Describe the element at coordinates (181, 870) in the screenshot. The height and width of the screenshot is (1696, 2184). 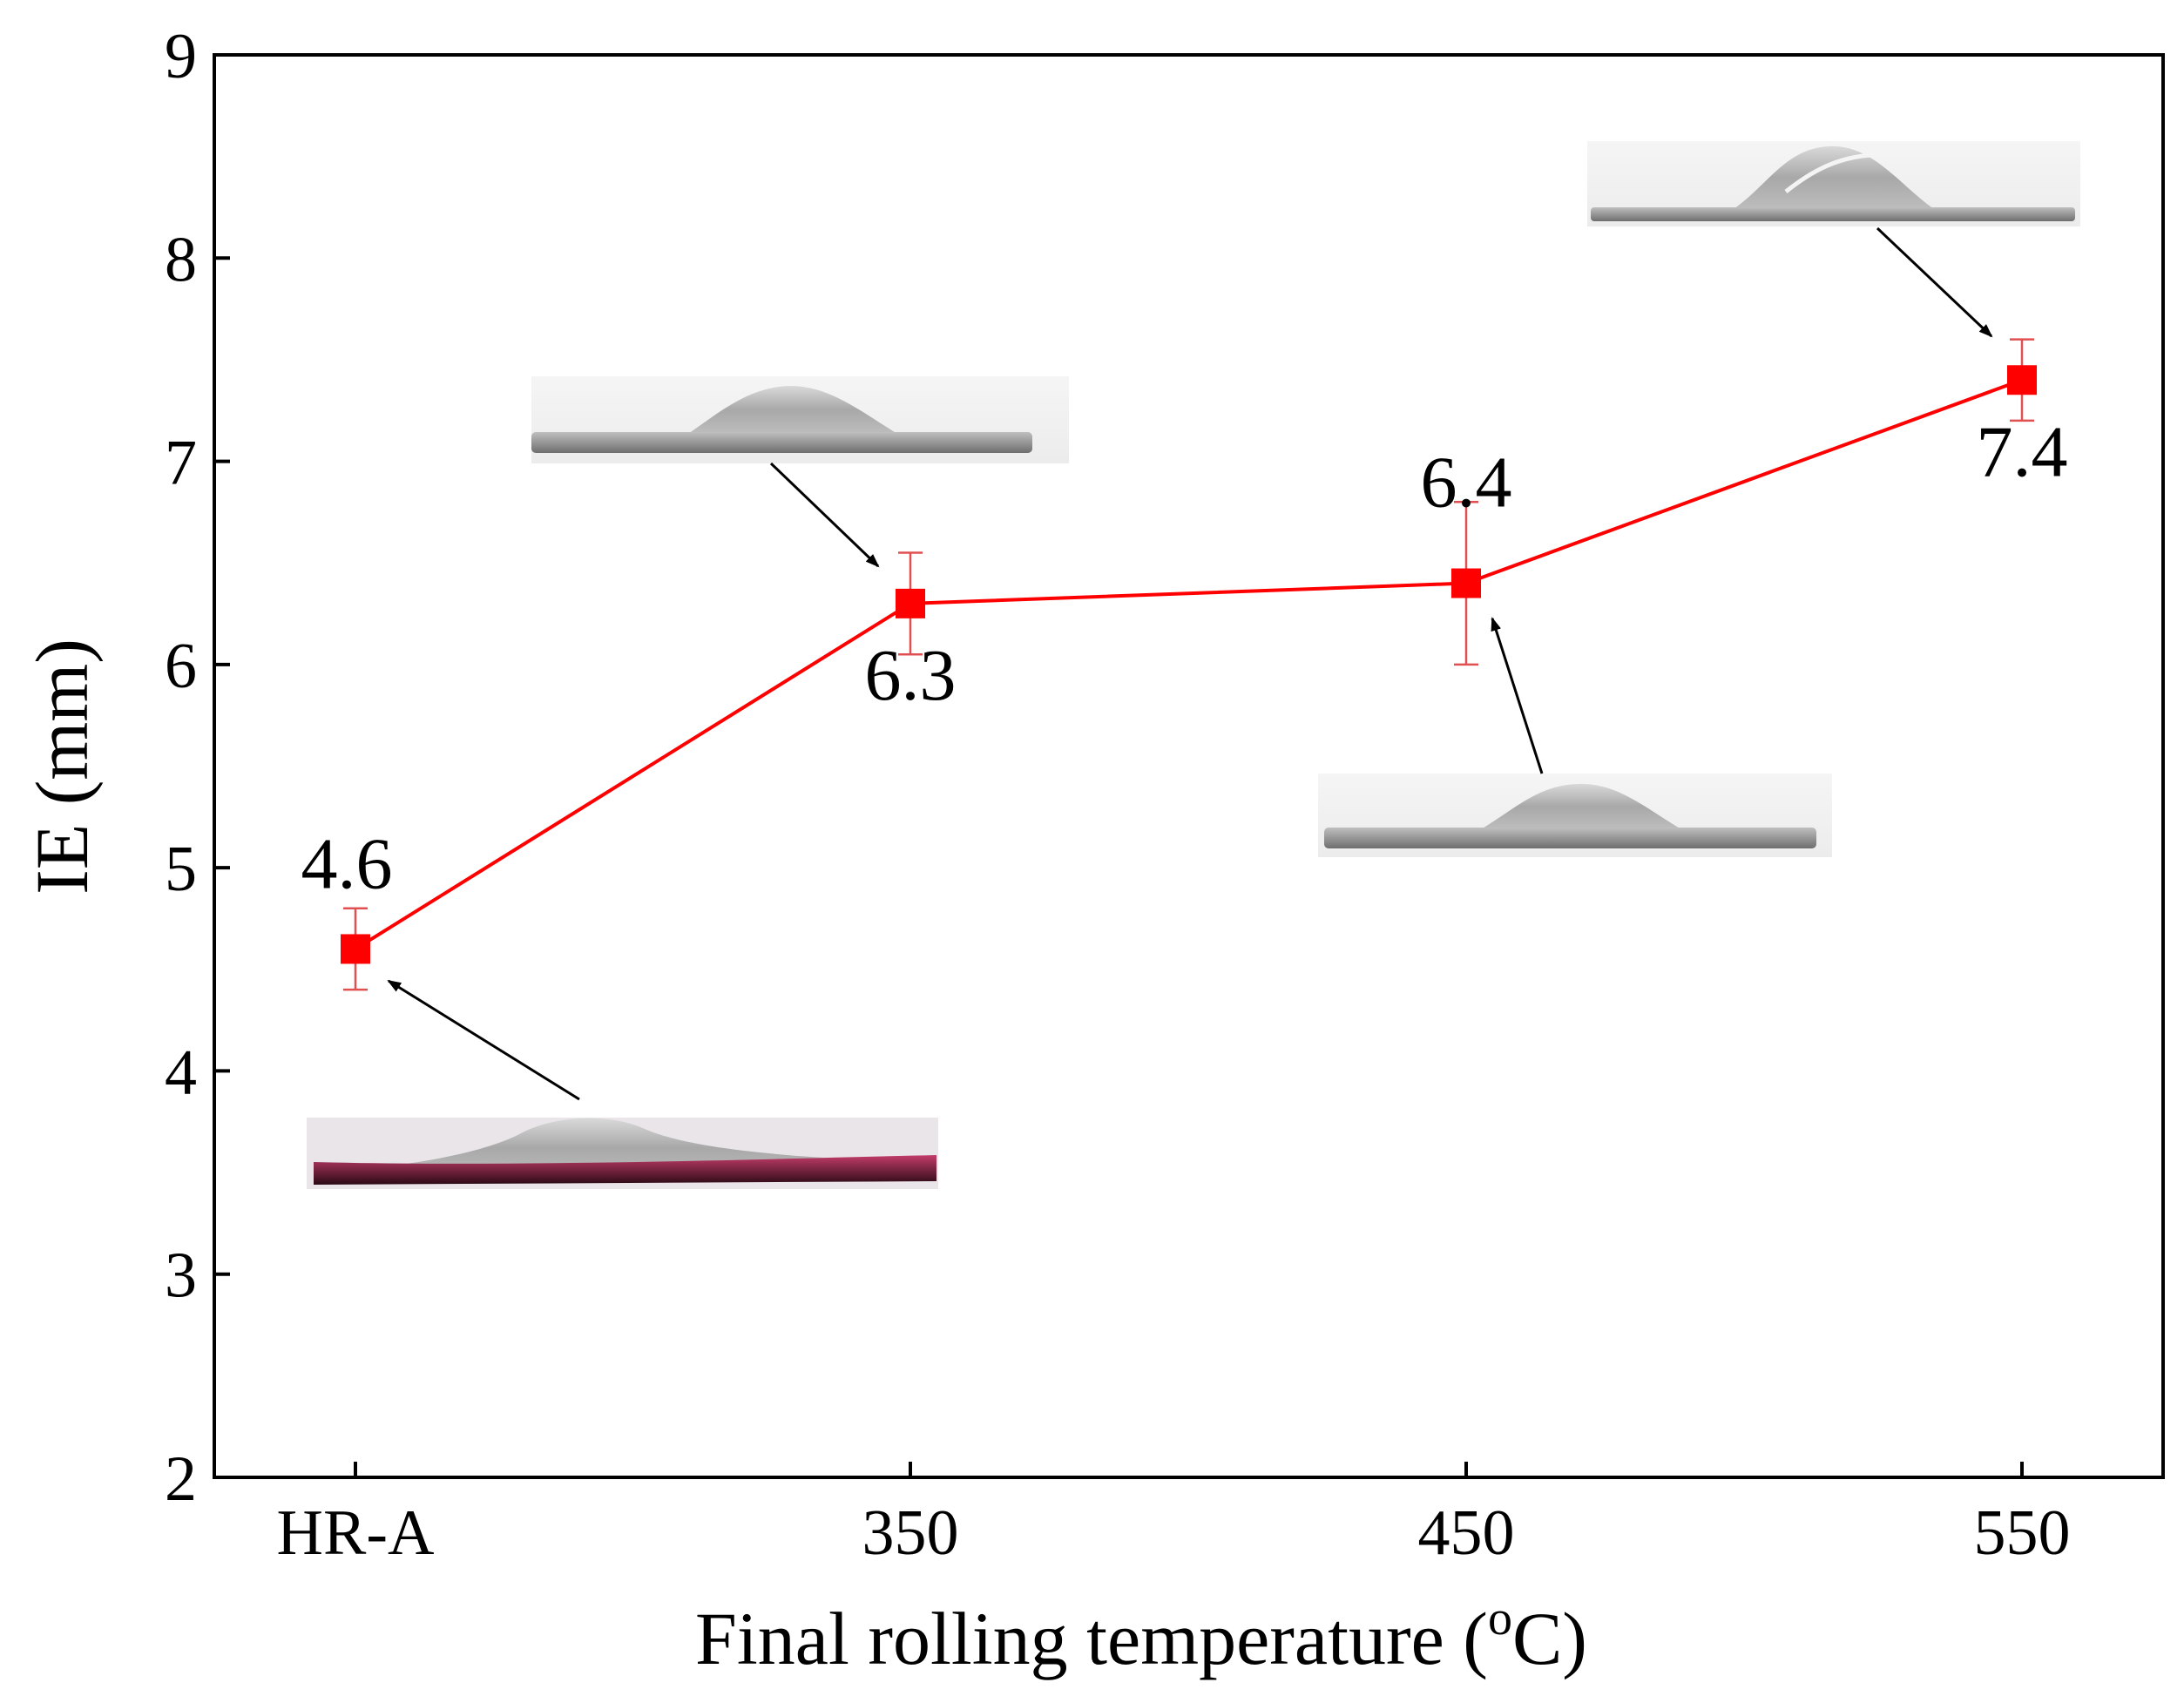
I see `y-tick-label-5: 5` at that location.